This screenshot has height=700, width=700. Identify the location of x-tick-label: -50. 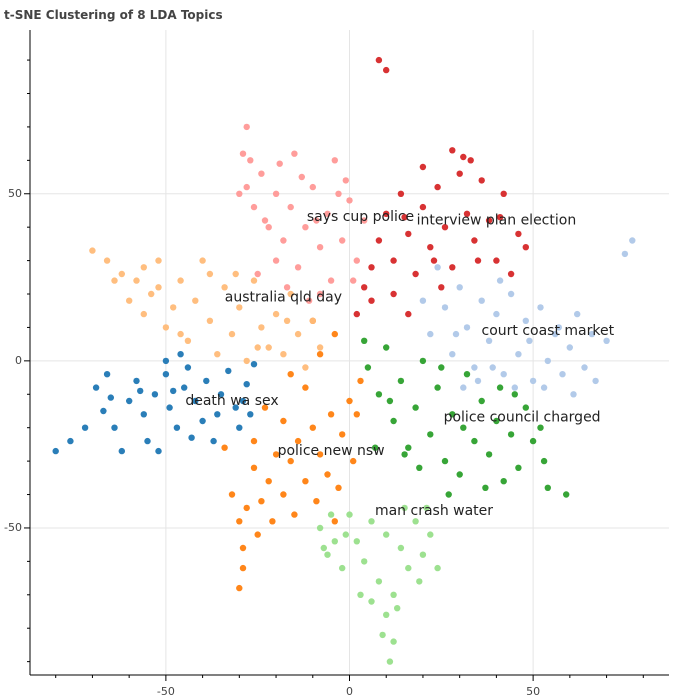
(166, 691).